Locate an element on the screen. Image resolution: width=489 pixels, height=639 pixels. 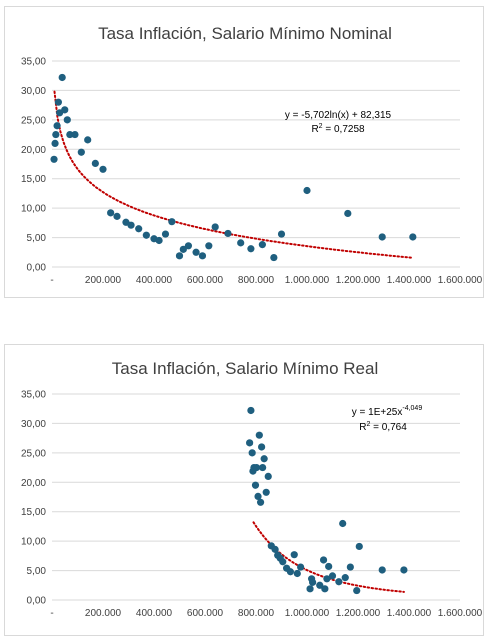
r-squared-label: R2 = 0,764 is located at coordinates (383, 427).